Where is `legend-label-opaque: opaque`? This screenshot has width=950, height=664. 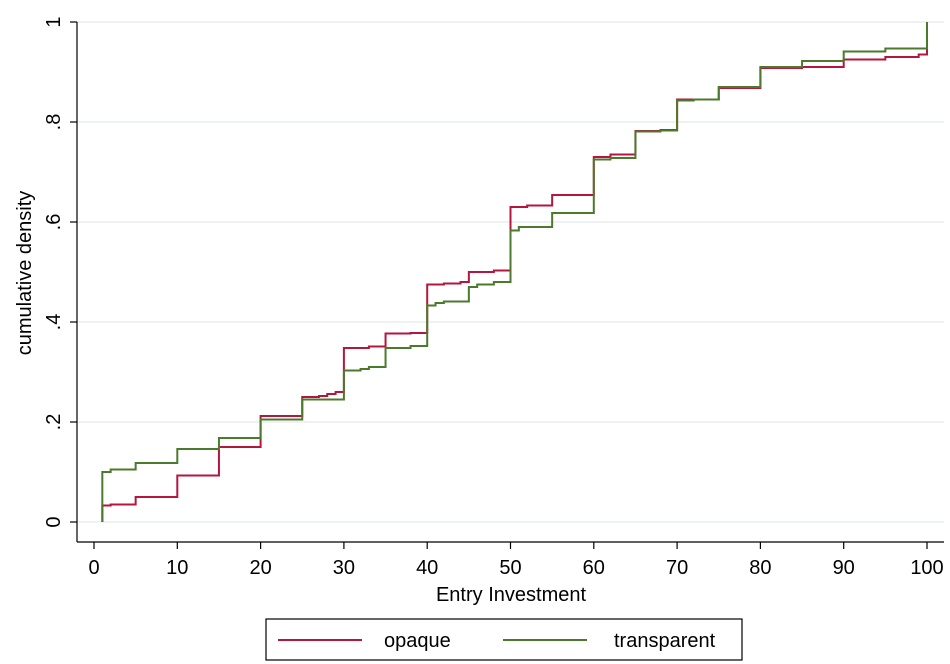
legend-label-opaque: opaque is located at coordinates (417, 641).